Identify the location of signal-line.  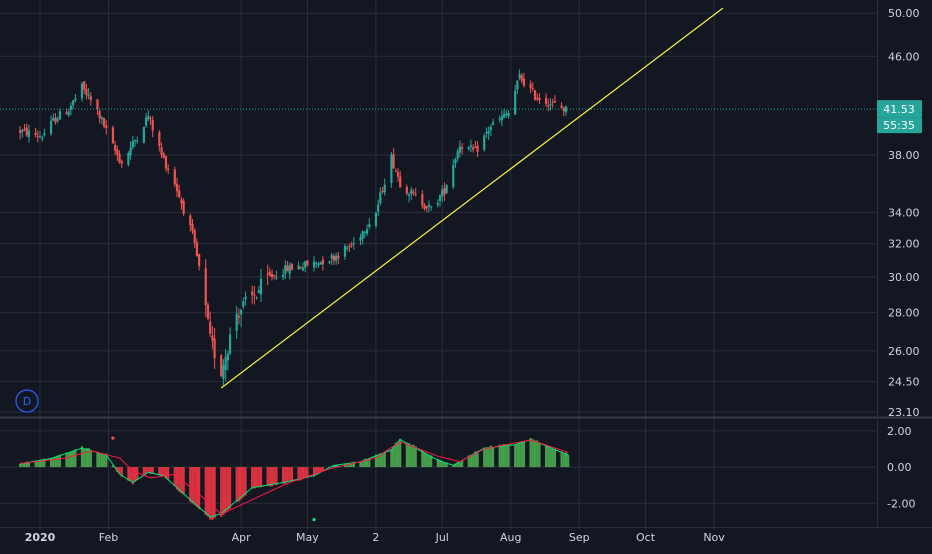
(294, 477).